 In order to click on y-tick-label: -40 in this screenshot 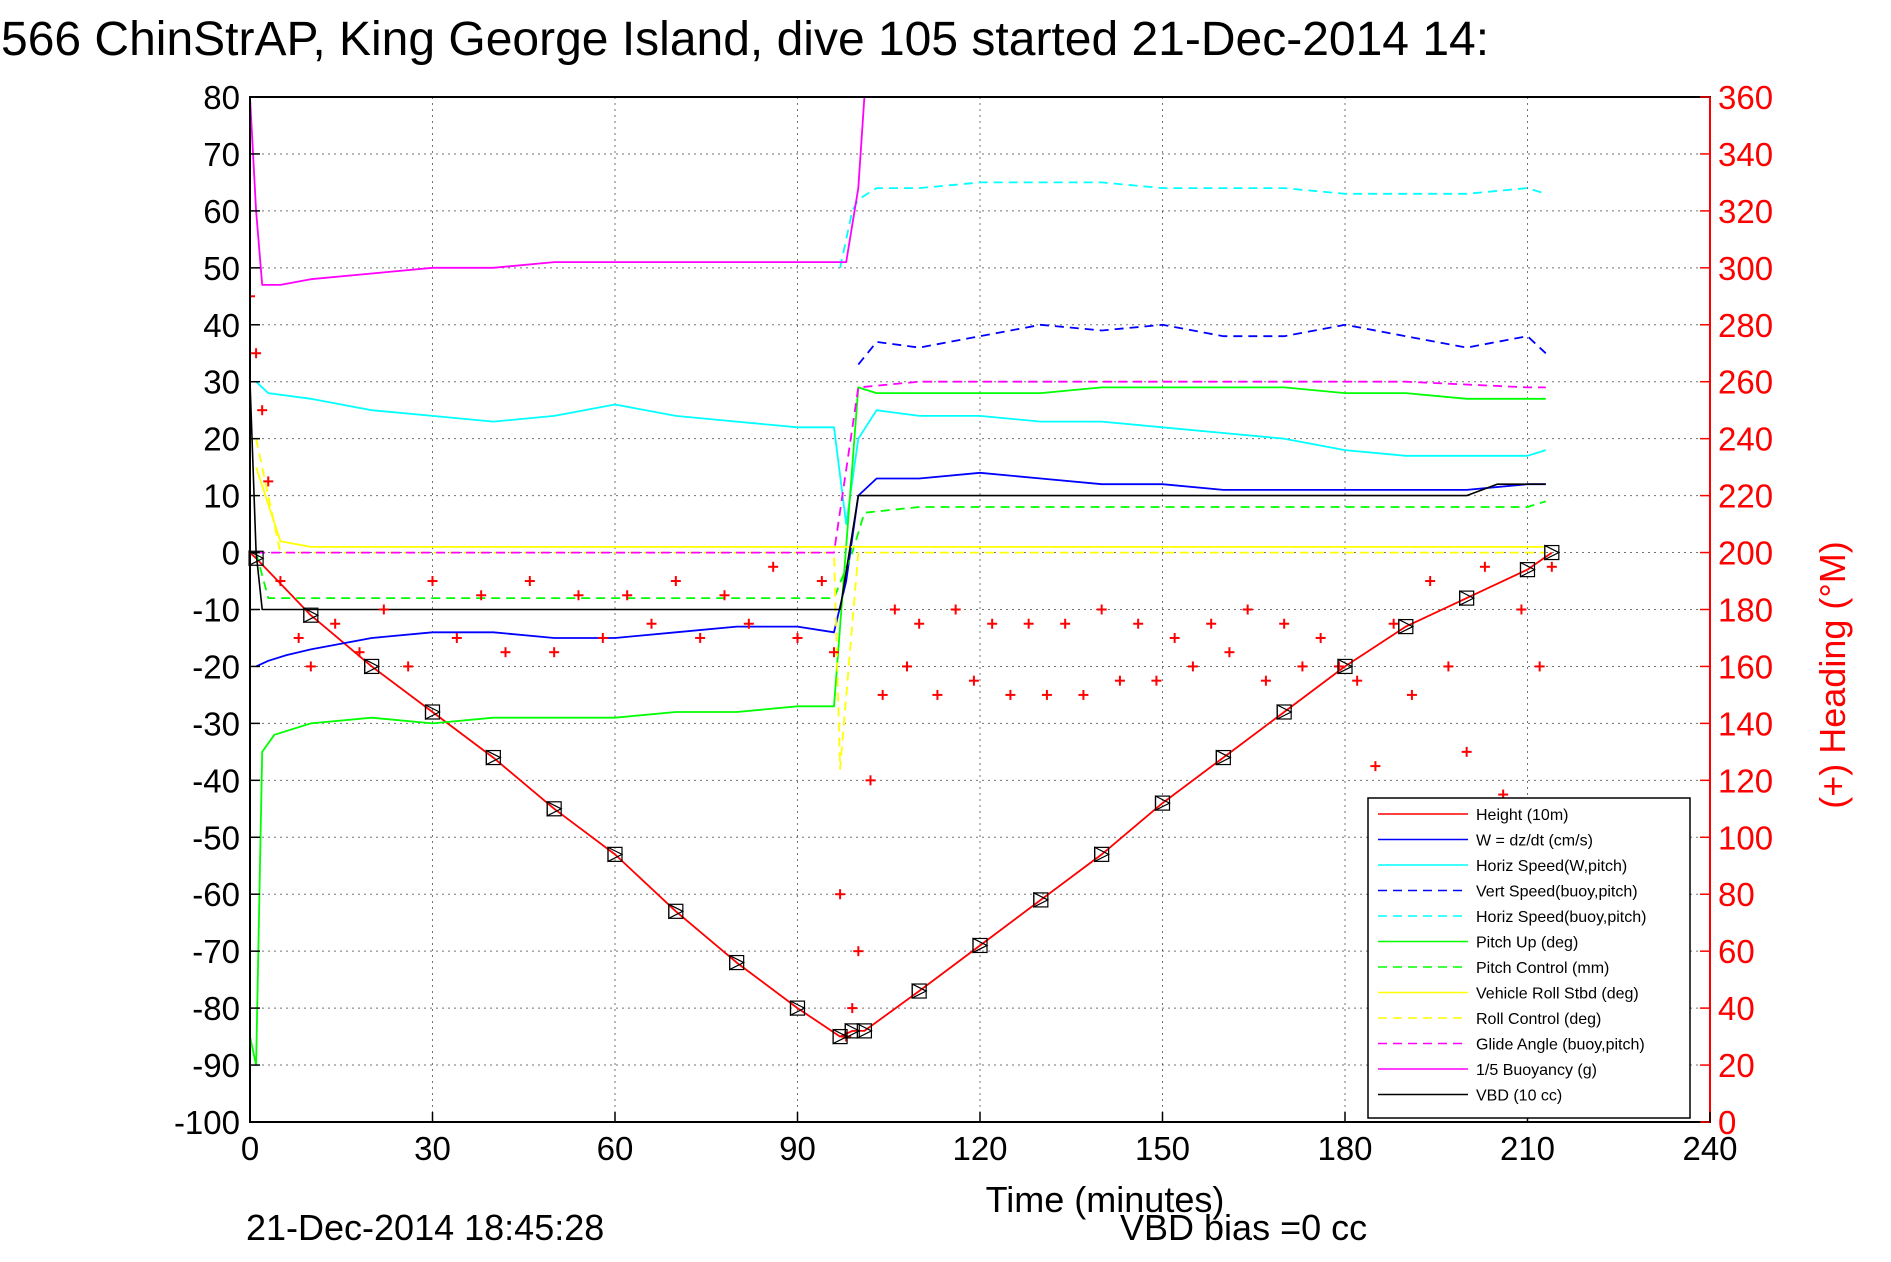, I will do `click(216, 780)`.